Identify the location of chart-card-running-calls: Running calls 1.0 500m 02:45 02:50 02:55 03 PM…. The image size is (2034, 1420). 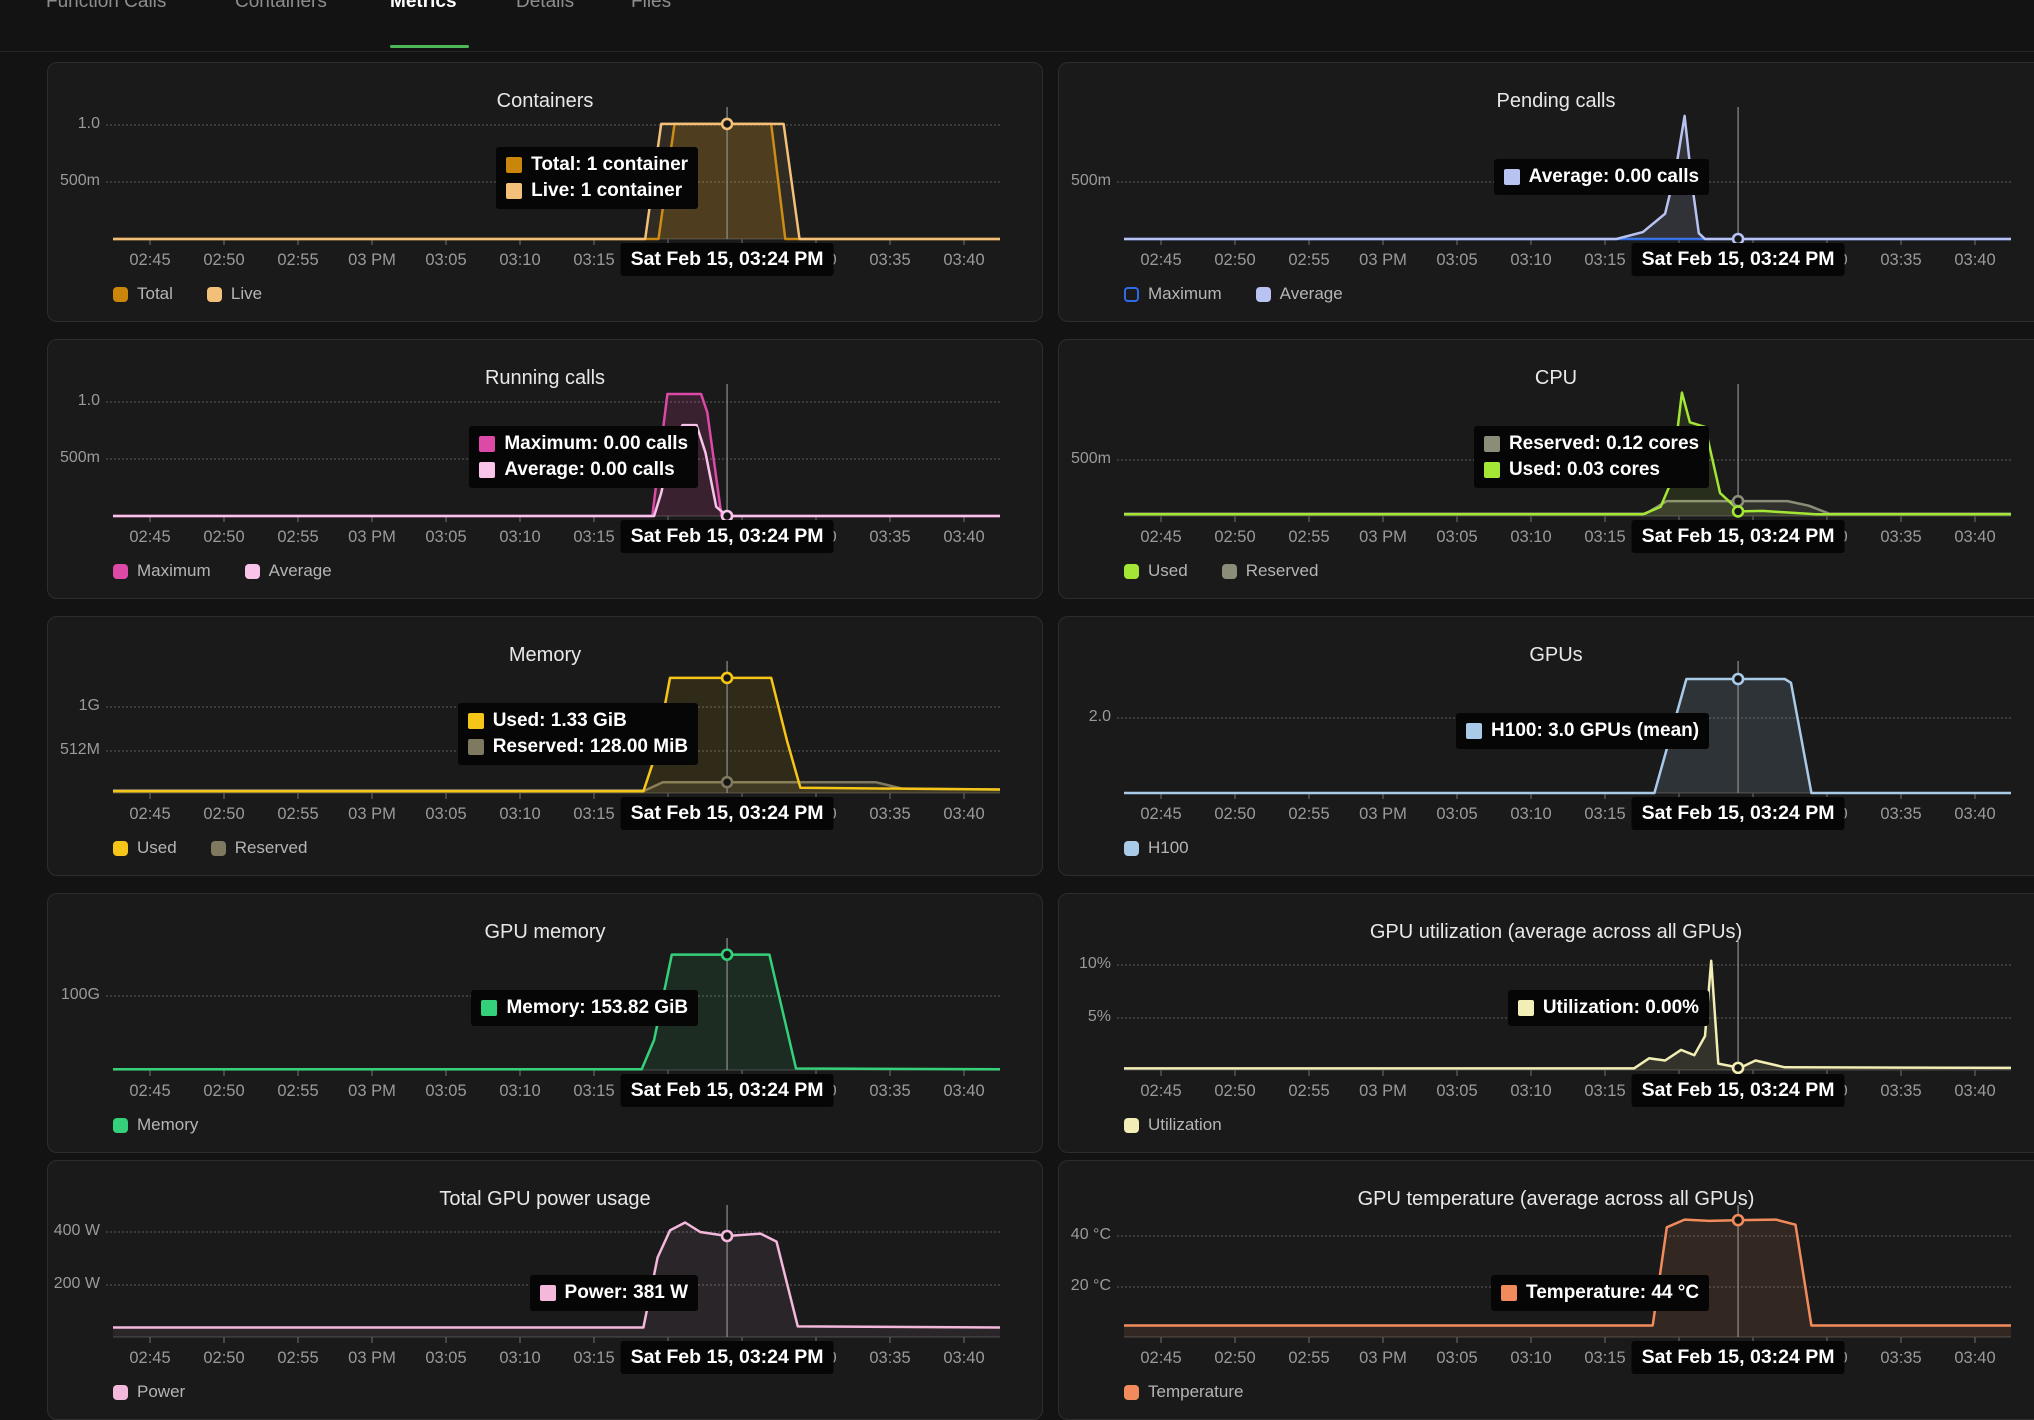
(545, 469).